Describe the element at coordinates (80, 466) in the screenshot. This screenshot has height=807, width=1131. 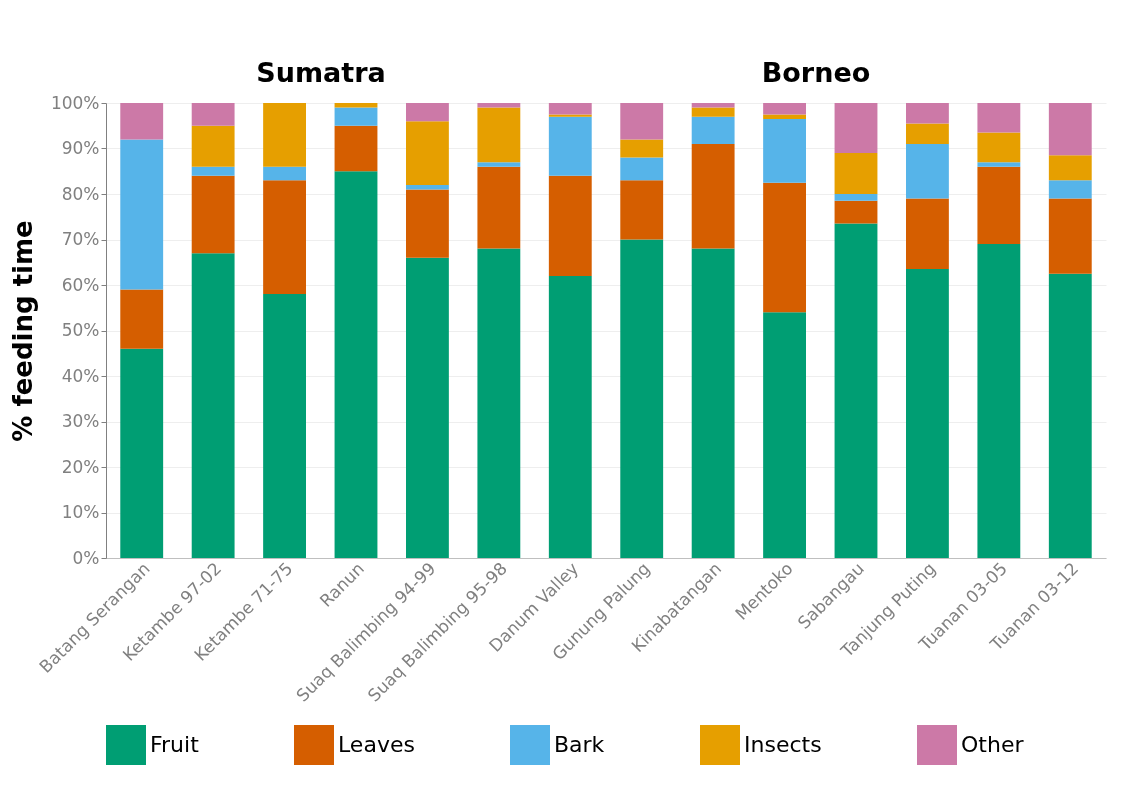
I see `y-tick-label: 20%` at that location.